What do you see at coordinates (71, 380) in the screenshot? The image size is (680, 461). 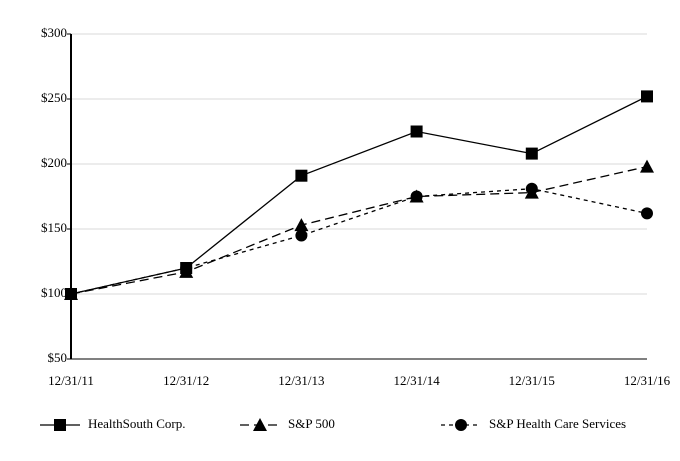 I see `x-tick-label: 12/31/11` at bounding box center [71, 380].